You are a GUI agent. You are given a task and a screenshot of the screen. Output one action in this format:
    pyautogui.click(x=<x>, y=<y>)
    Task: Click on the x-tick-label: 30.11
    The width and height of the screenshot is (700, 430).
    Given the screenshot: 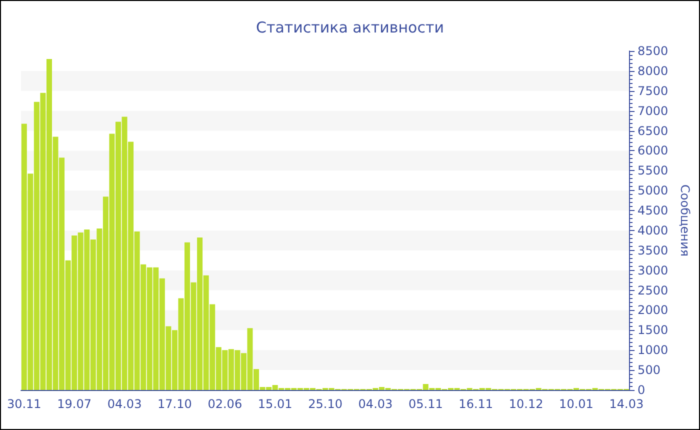 What is the action you would take?
    pyautogui.click(x=24, y=404)
    